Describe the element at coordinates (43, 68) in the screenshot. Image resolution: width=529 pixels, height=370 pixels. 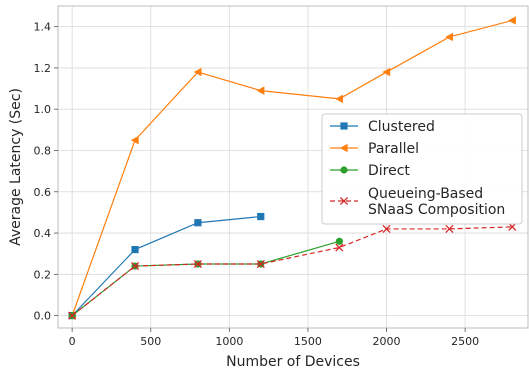
I see `y-tick-label: 1.2` at that location.